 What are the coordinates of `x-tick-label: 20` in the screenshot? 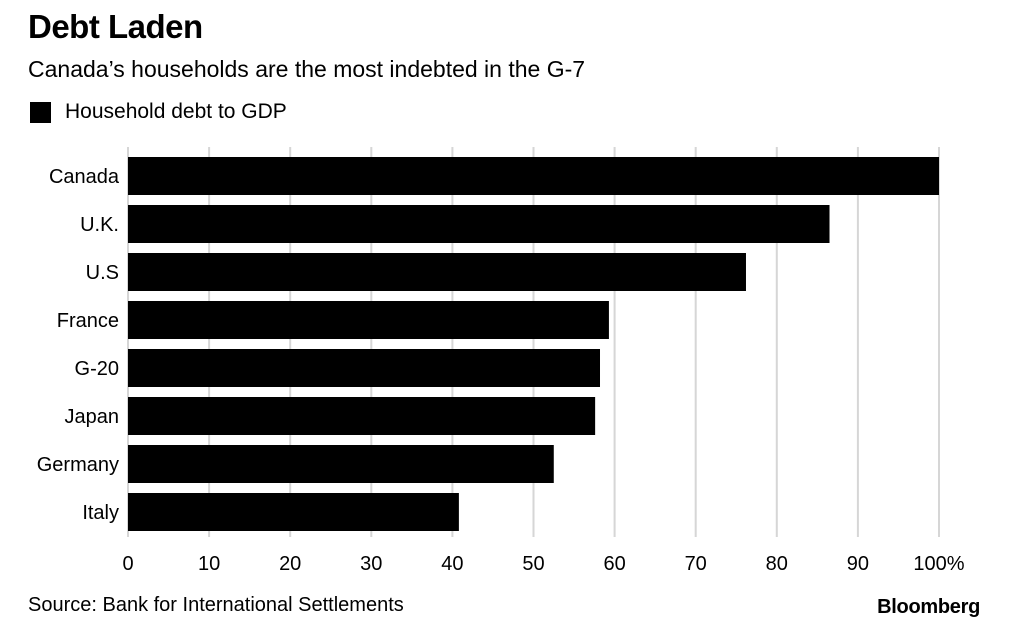 It's located at (290, 564).